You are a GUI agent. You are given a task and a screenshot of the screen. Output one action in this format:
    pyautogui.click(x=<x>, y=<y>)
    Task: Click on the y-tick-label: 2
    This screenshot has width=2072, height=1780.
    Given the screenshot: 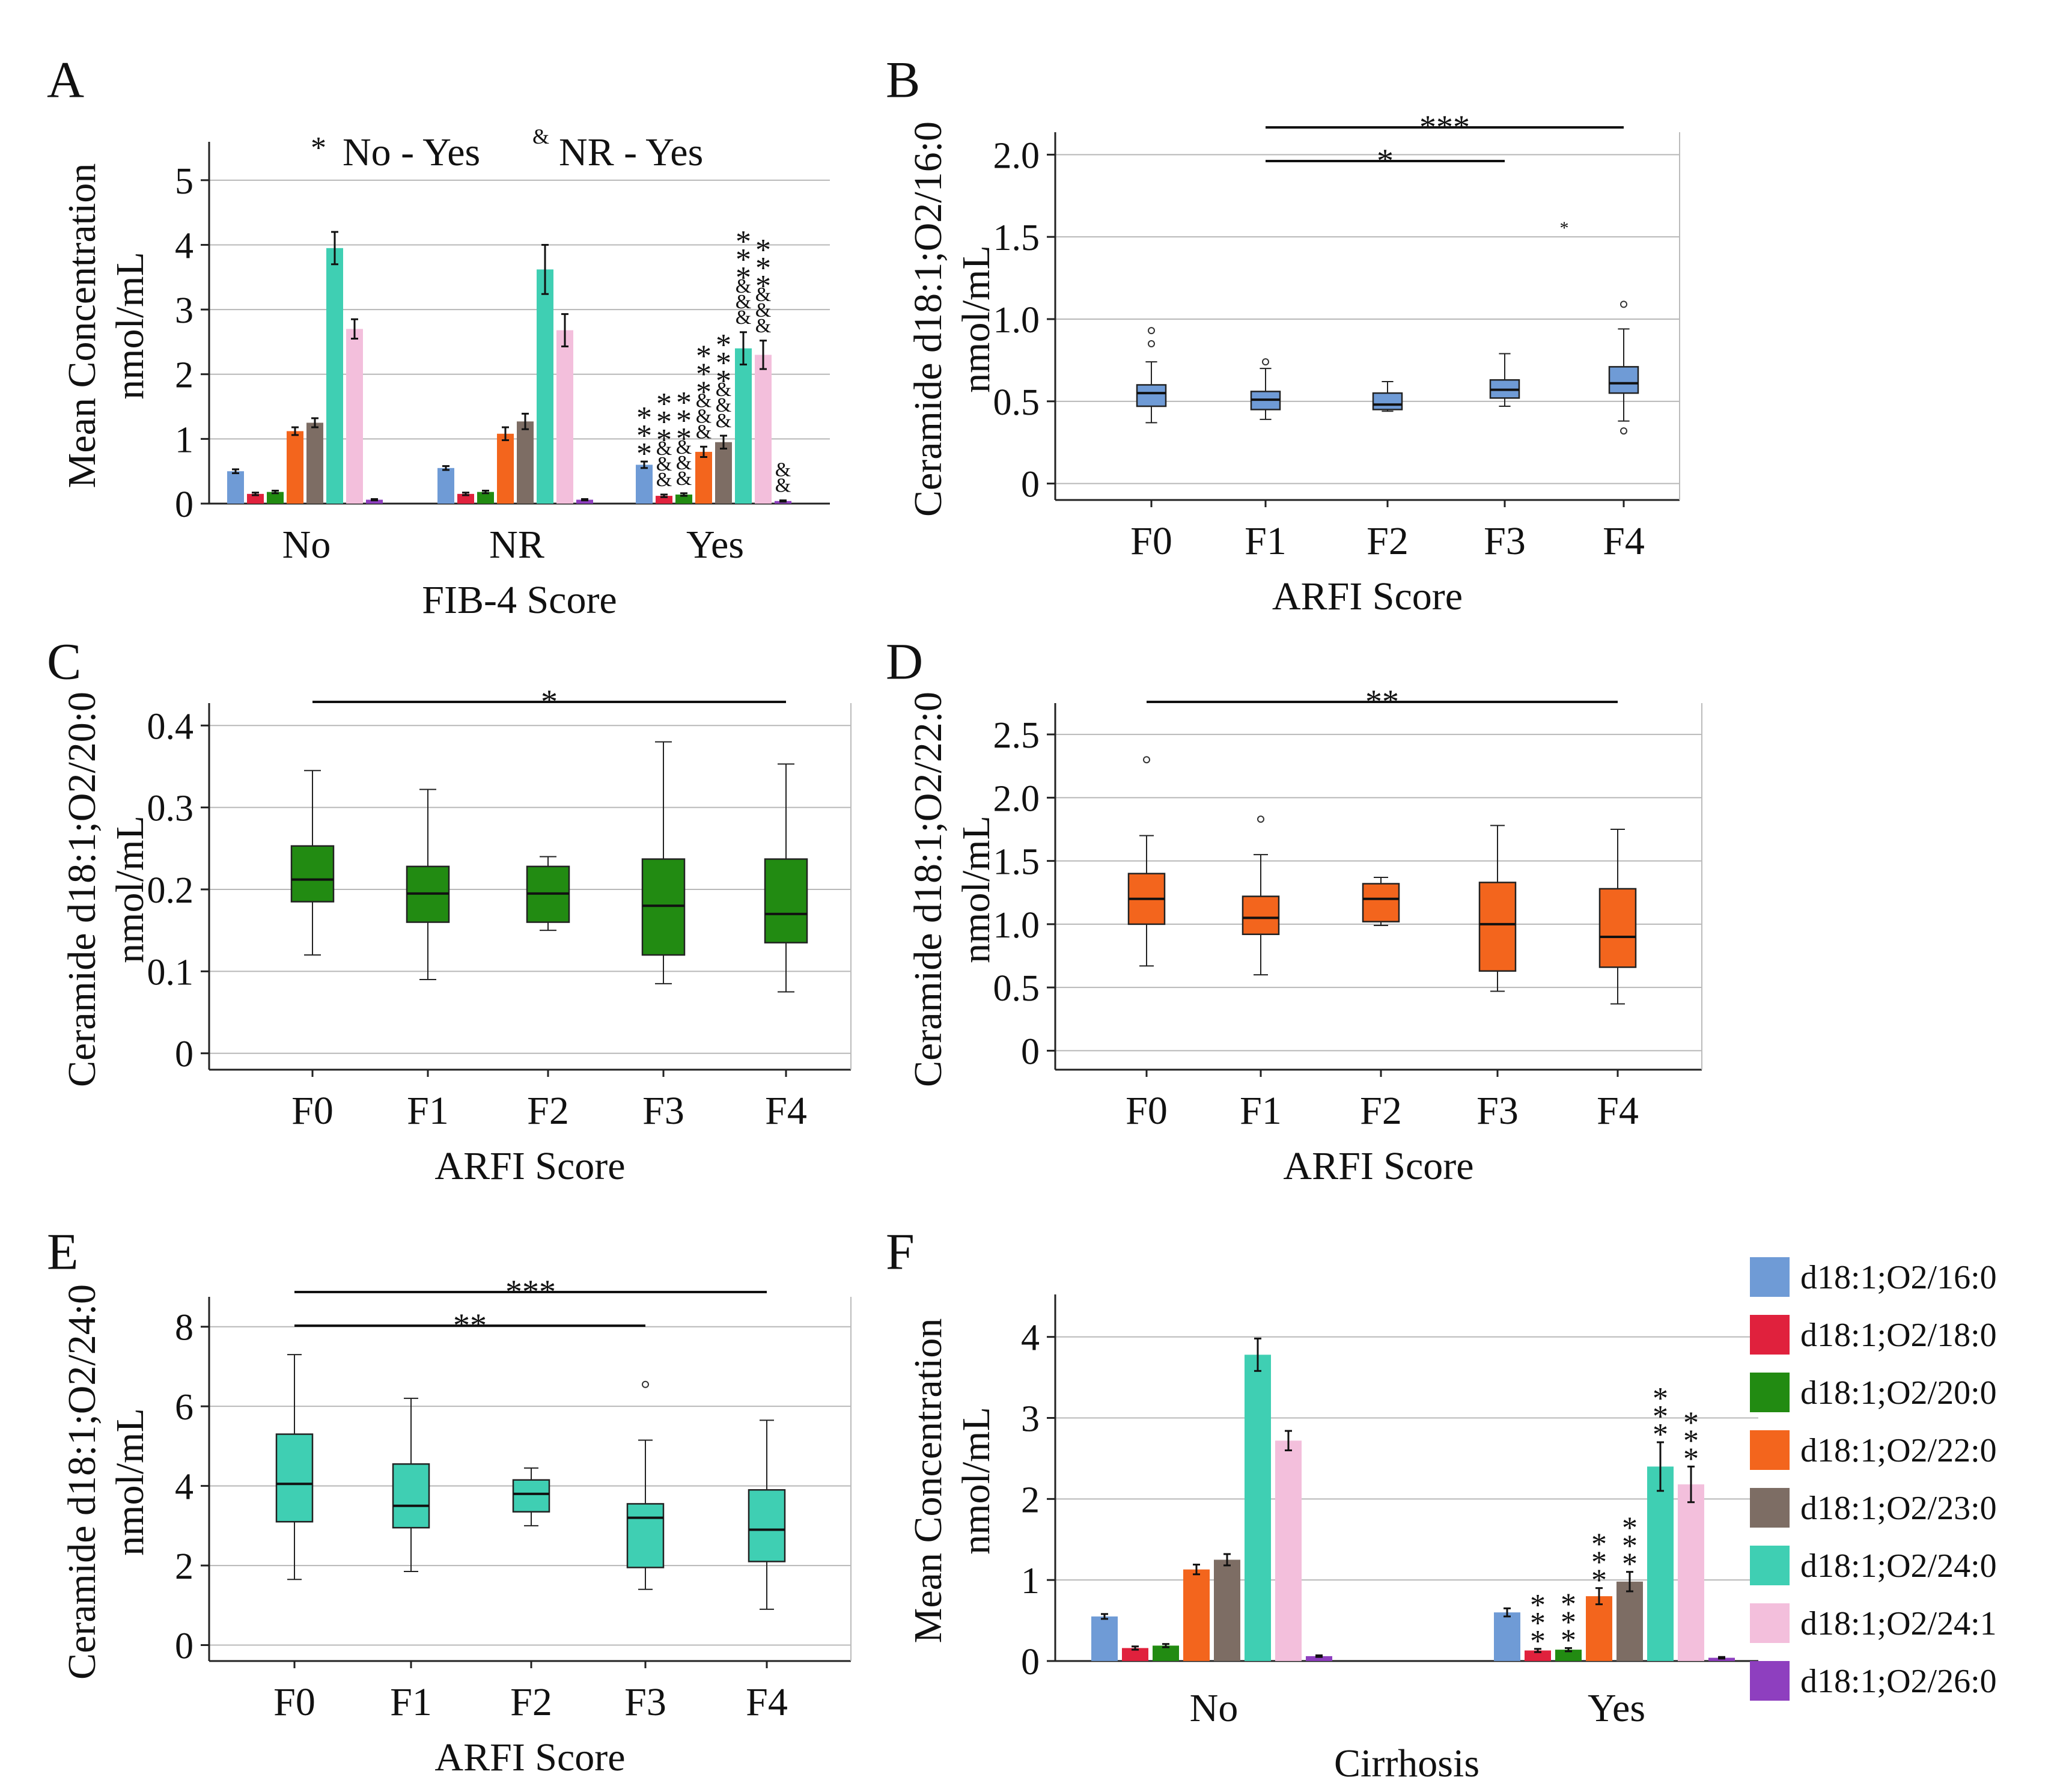 What is the action you would take?
    pyautogui.click(x=184, y=1566)
    